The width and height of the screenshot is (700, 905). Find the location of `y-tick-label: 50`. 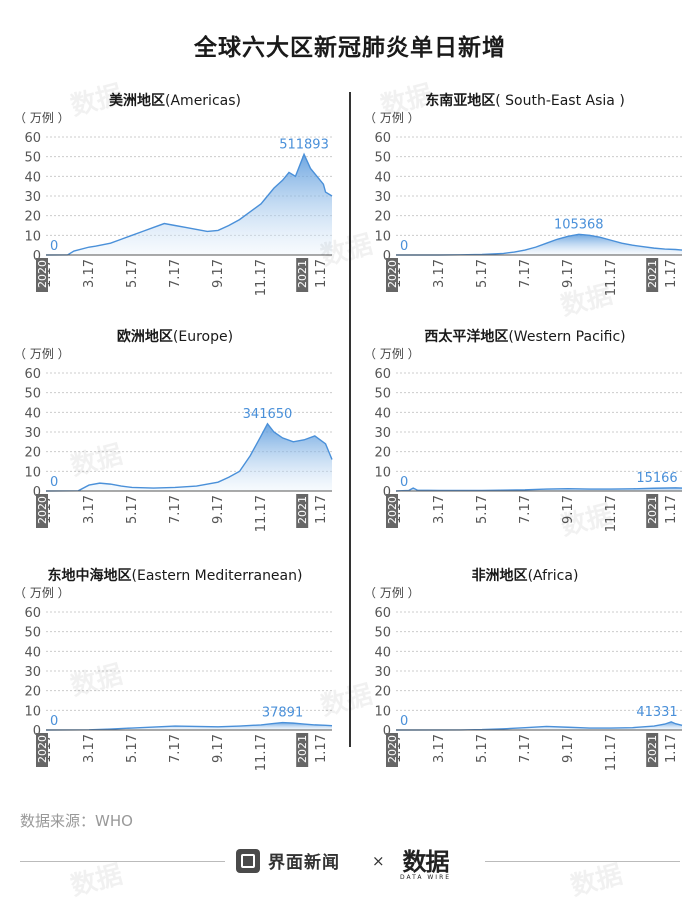

y-tick-label: 50 is located at coordinates (382, 633).